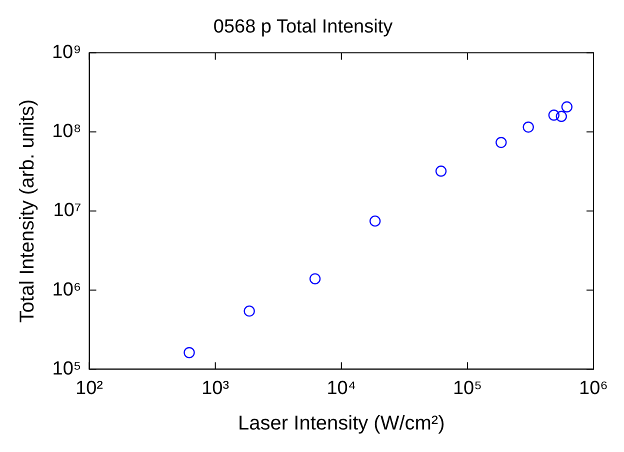 The width and height of the screenshot is (624, 452). What do you see at coordinates (467, 388) in the screenshot?
I see `x-tick-label: 10⁵` at bounding box center [467, 388].